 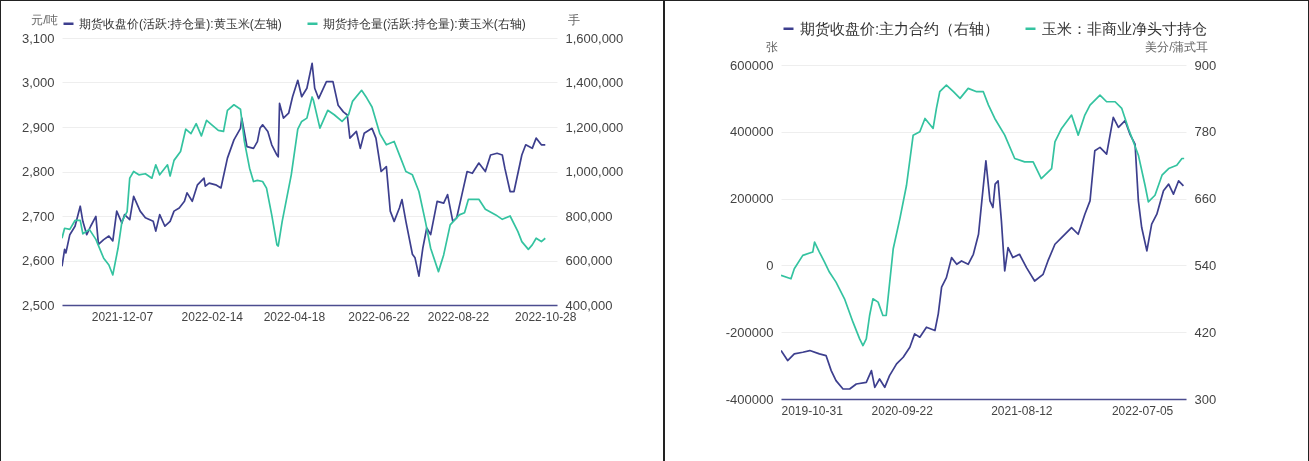 I want to click on y2-tick-label: 600,000, so click(x=589, y=260).